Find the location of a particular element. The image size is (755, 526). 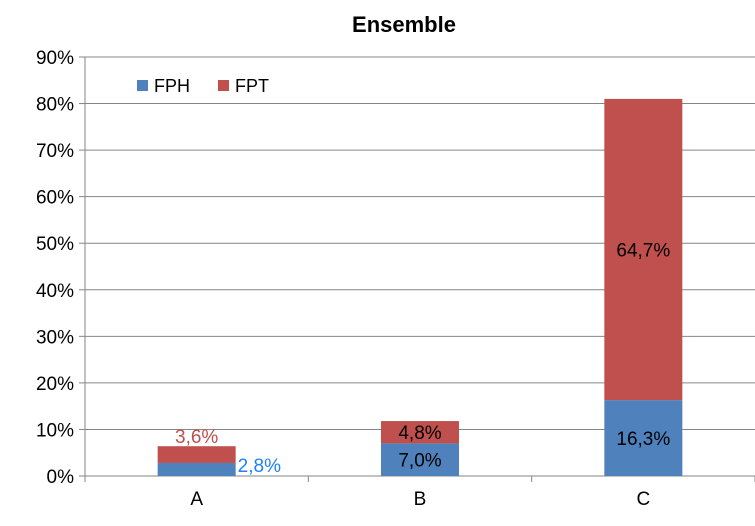

data-label: 4,8% is located at coordinates (419, 433).